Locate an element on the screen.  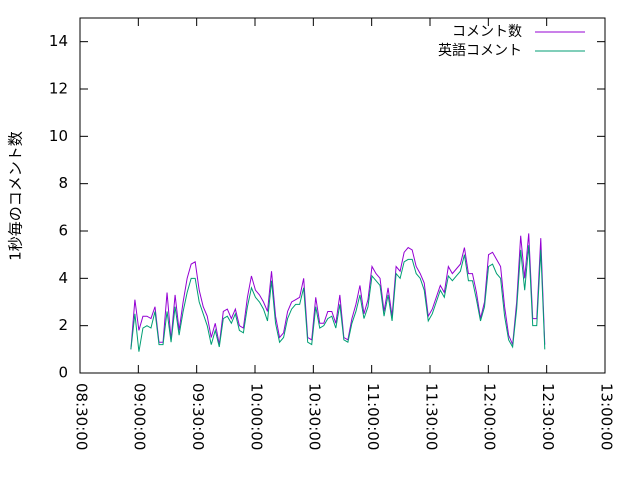
y-axis-label: 1秒毎のコメント数 is located at coordinates (16, 196).